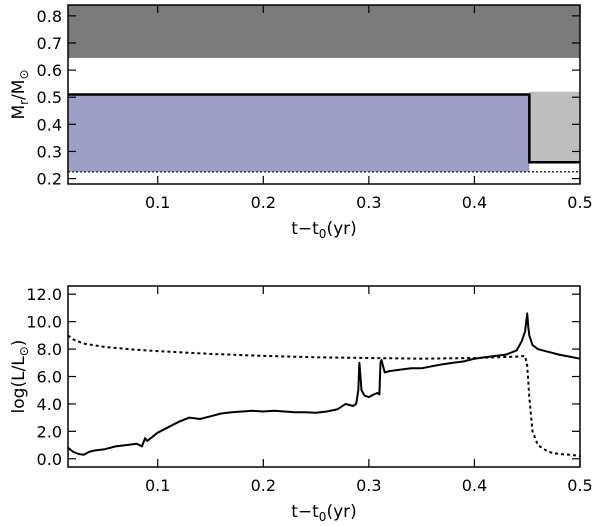  I want to click on y-tick-label: 0.8, so click(49, 16).